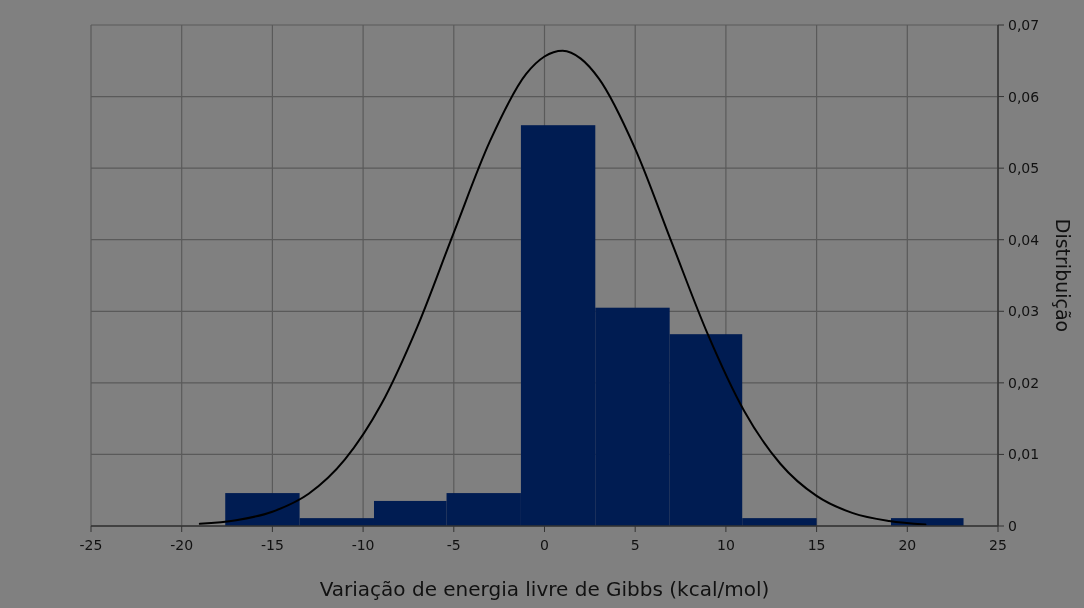  Describe the element at coordinates (1024, 454) in the screenshot. I see `y-tick-label: 0,01` at that location.